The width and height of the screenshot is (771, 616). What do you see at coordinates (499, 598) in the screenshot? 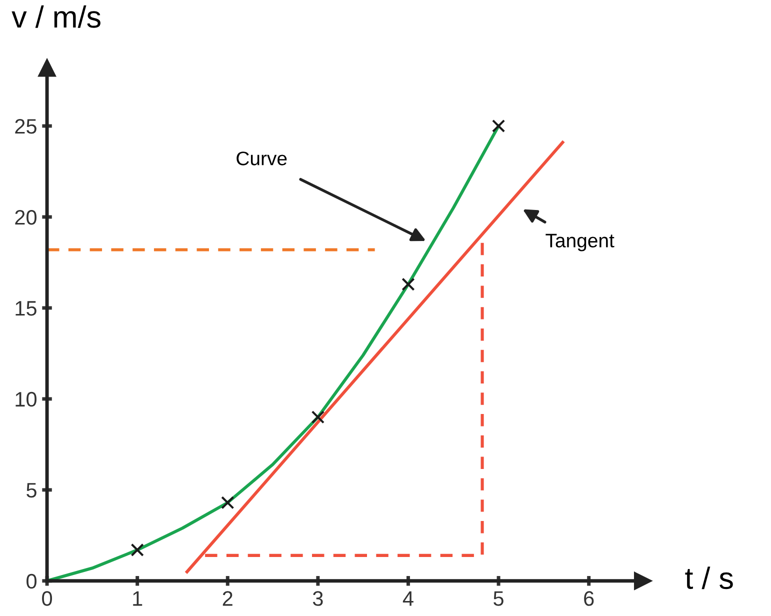
I see `x-tick-label: 5` at bounding box center [499, 598].